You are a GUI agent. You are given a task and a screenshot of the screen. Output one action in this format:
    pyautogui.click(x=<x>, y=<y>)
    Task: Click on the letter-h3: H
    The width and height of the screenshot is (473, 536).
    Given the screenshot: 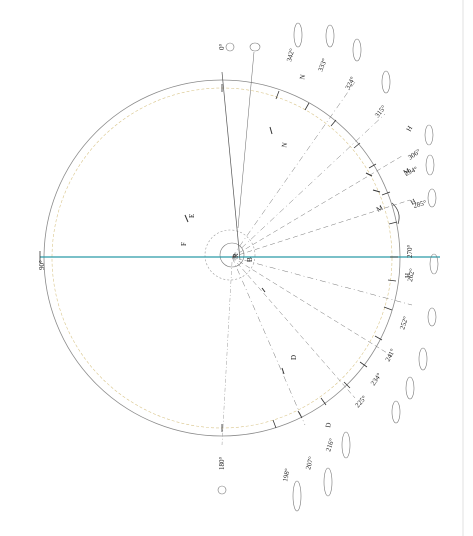 What is the action you would take?
    pyautogui.click(x=408, y=275)
    